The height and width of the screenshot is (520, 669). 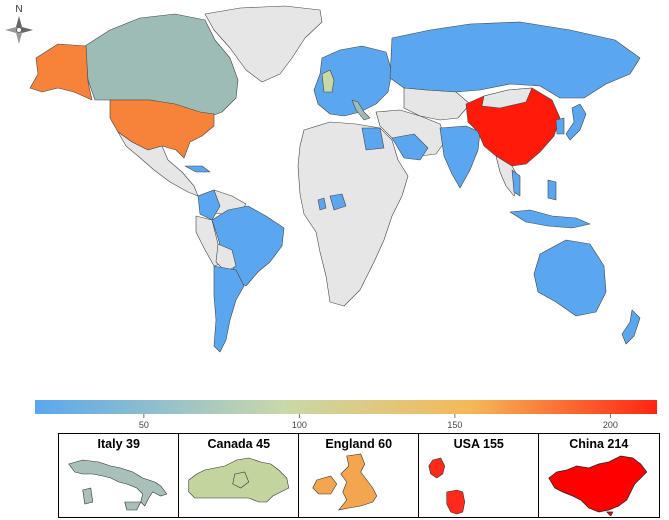 I want to click on compass-rose-icon, so click(x=19, y=30).